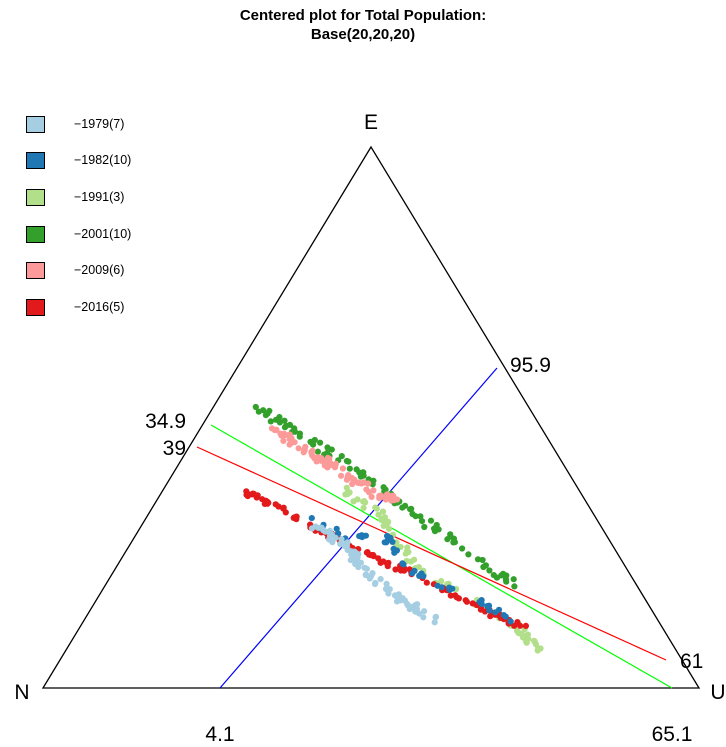  I want to click on legend-label: −1991(3), so click(99, 197).